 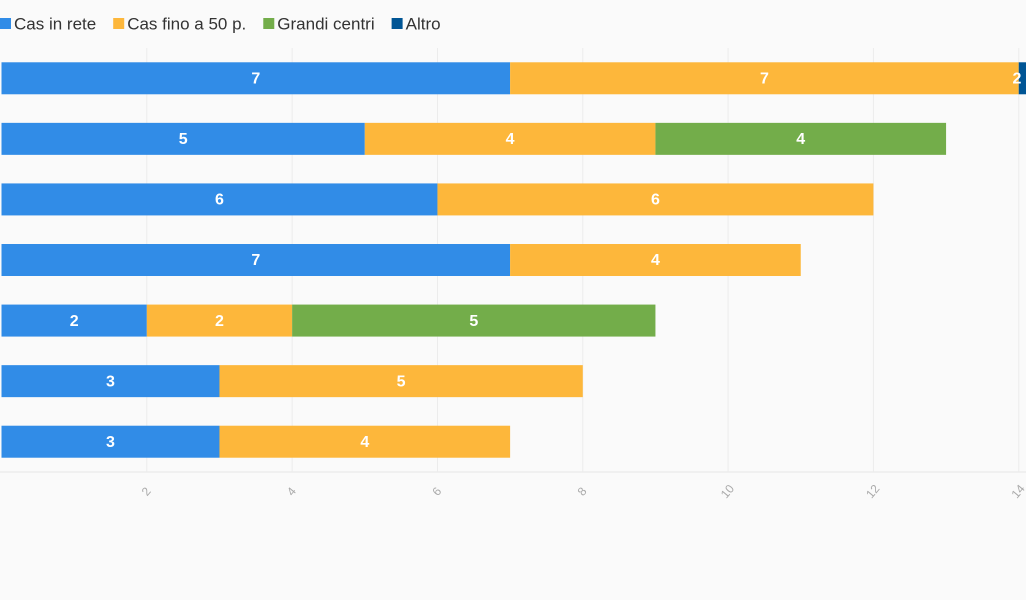 I want to click on legend-label: Cas in rete, so click(x=55, y=23).